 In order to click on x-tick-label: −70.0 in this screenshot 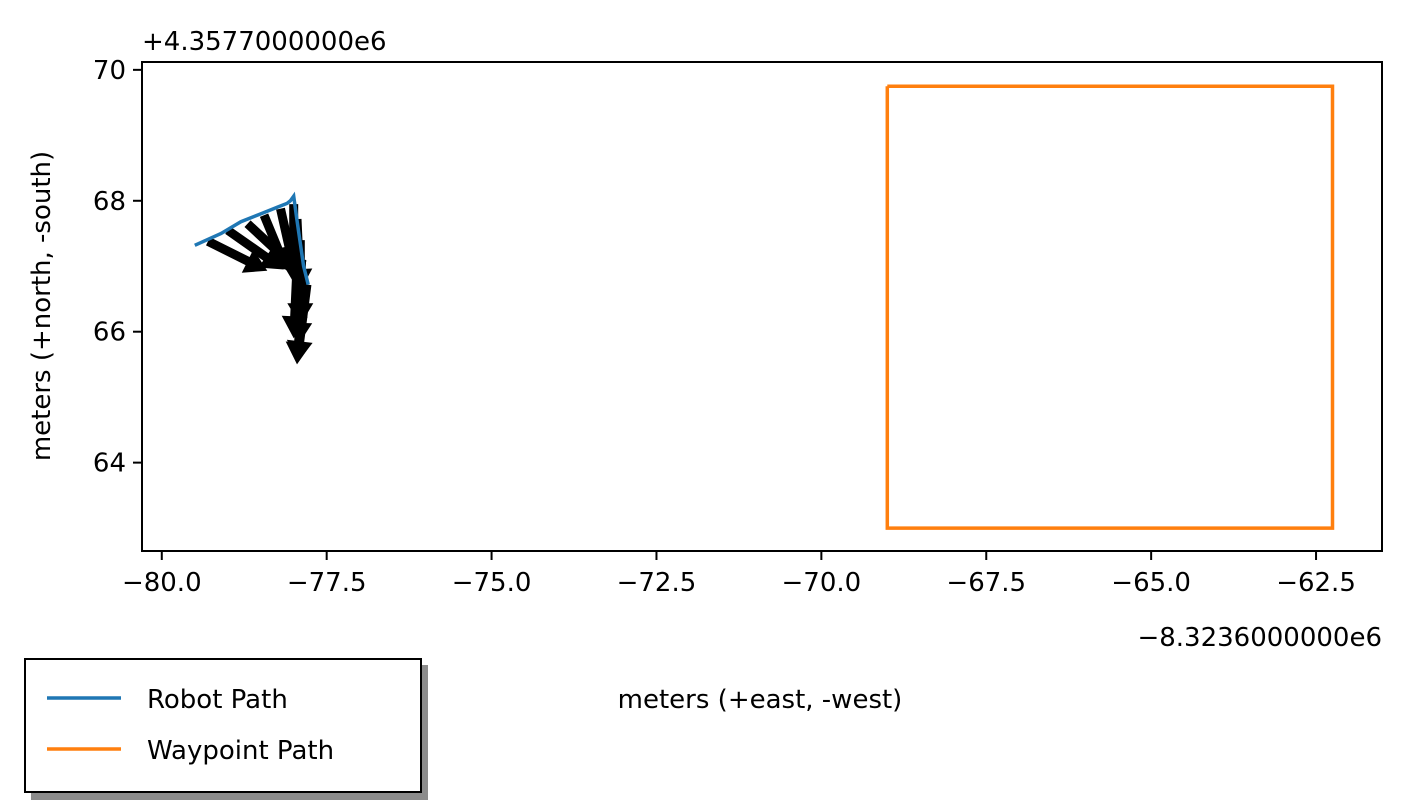, I will do `click(822, 583)`.